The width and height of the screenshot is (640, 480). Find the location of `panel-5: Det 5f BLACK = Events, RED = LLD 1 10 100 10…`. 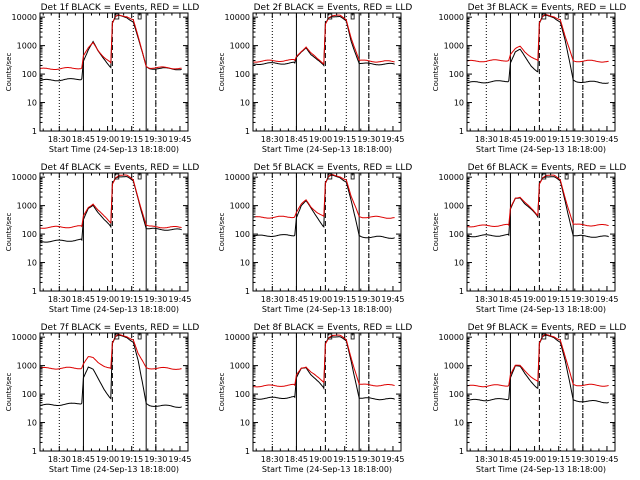

panel-5: Det 5f BLACK = Events, RED = LLD 1 10 100 10… is located at coordinates (315, 238).